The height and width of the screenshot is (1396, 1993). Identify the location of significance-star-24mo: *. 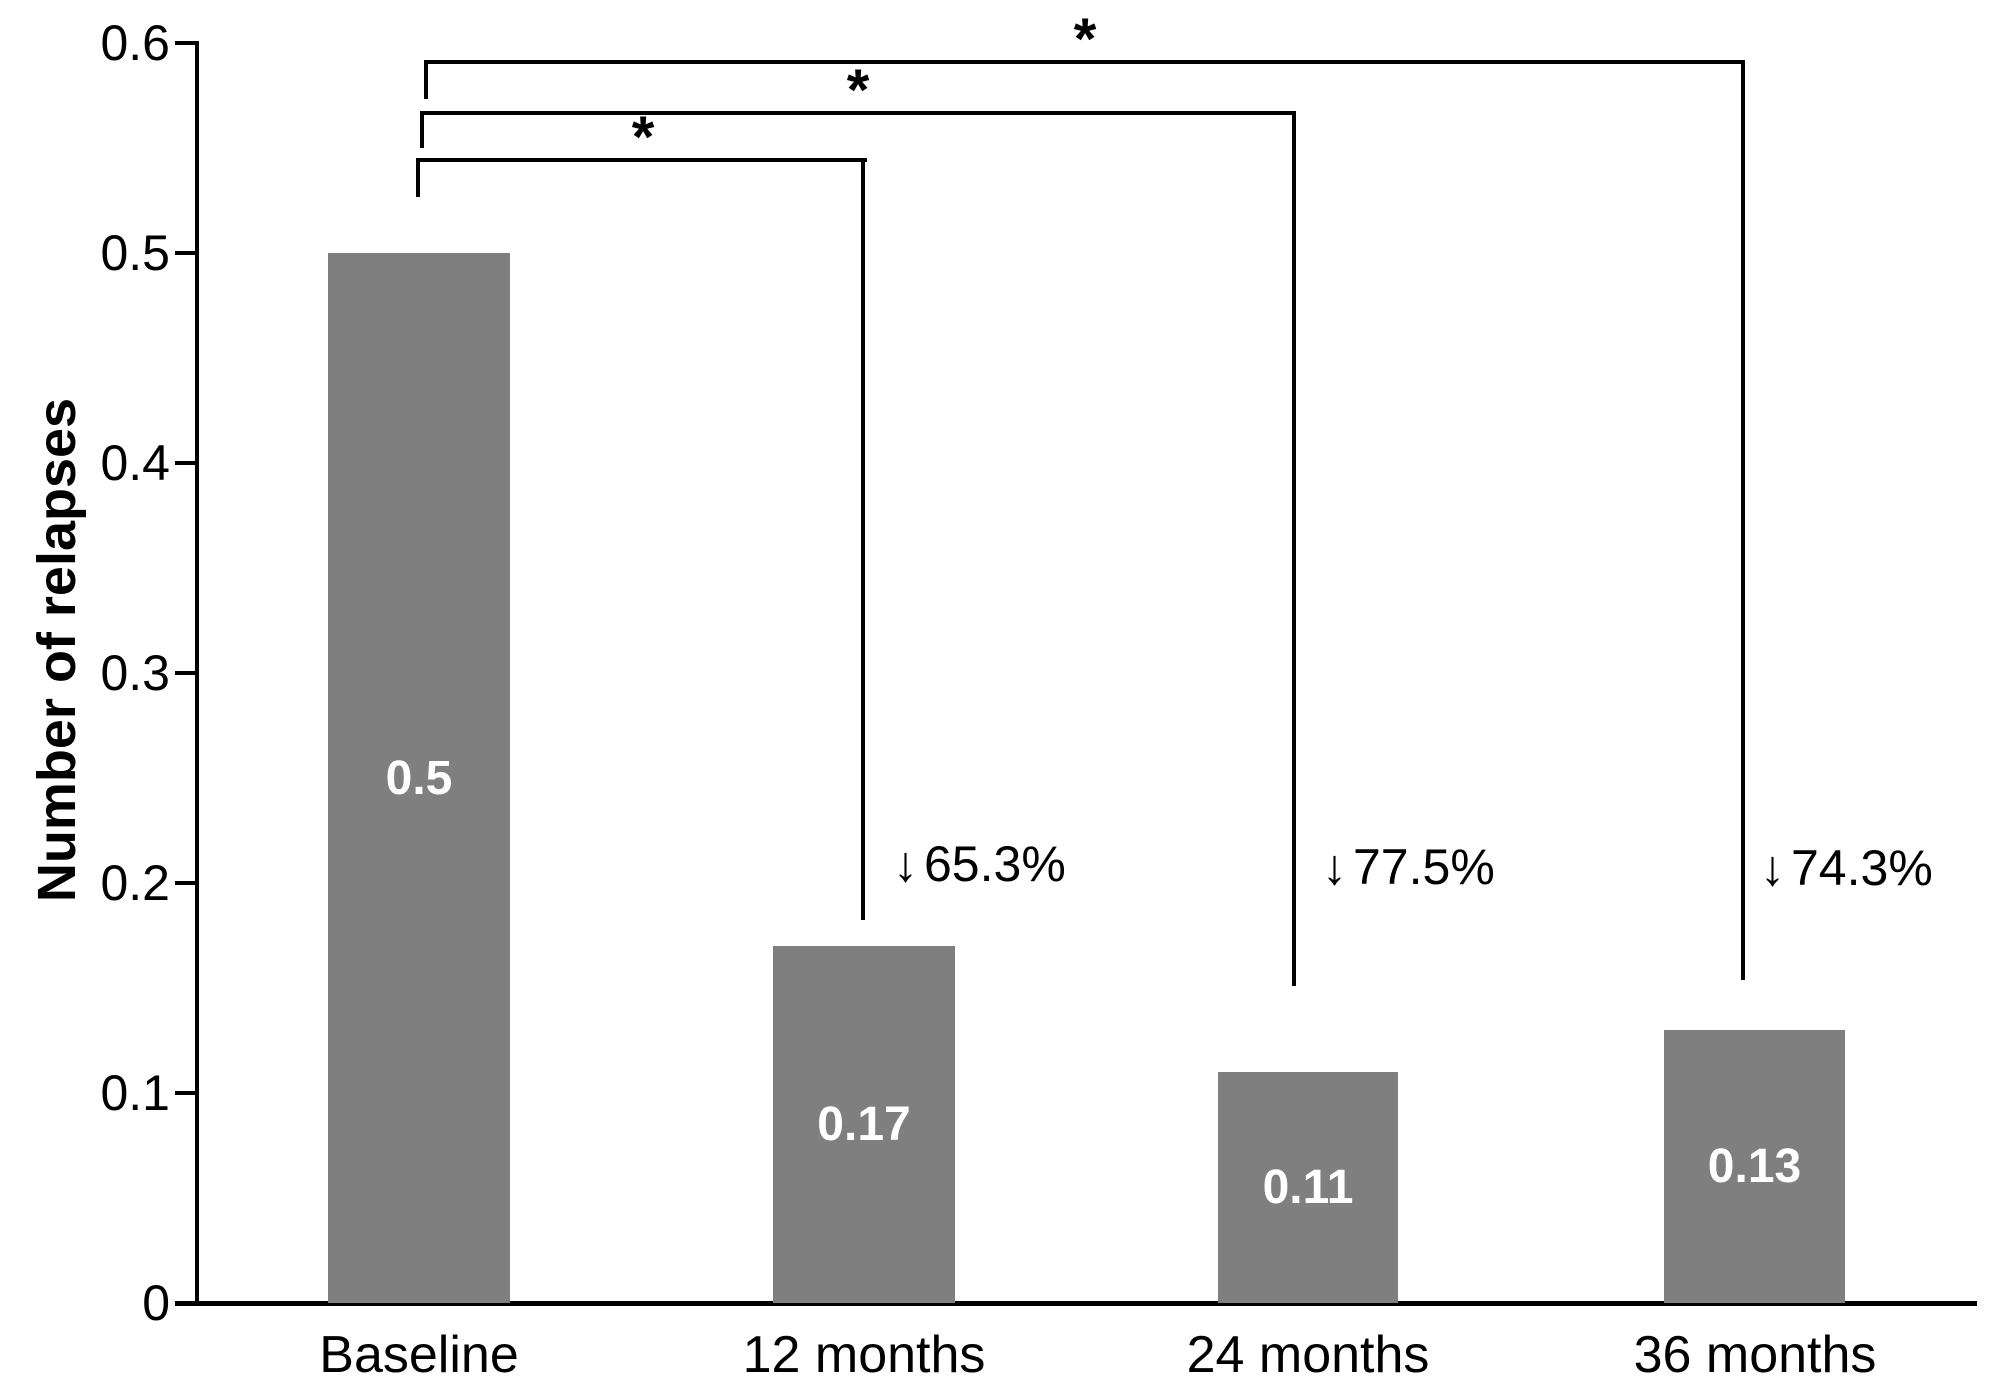
(858, 90).